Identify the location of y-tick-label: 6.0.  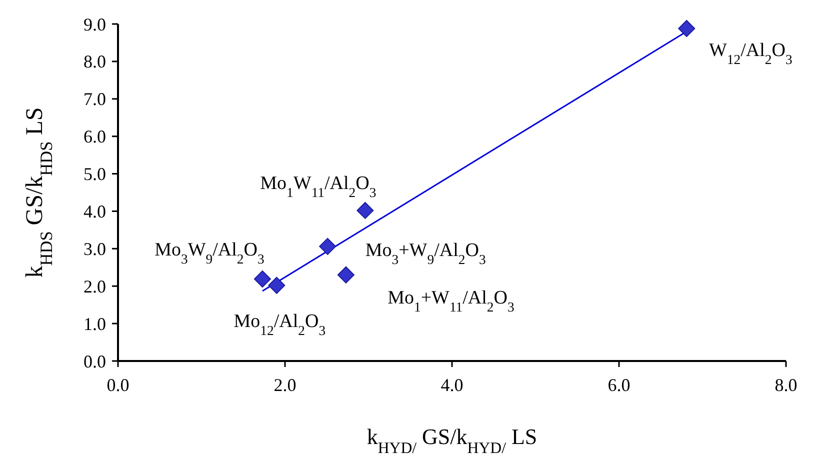
(95, 136).